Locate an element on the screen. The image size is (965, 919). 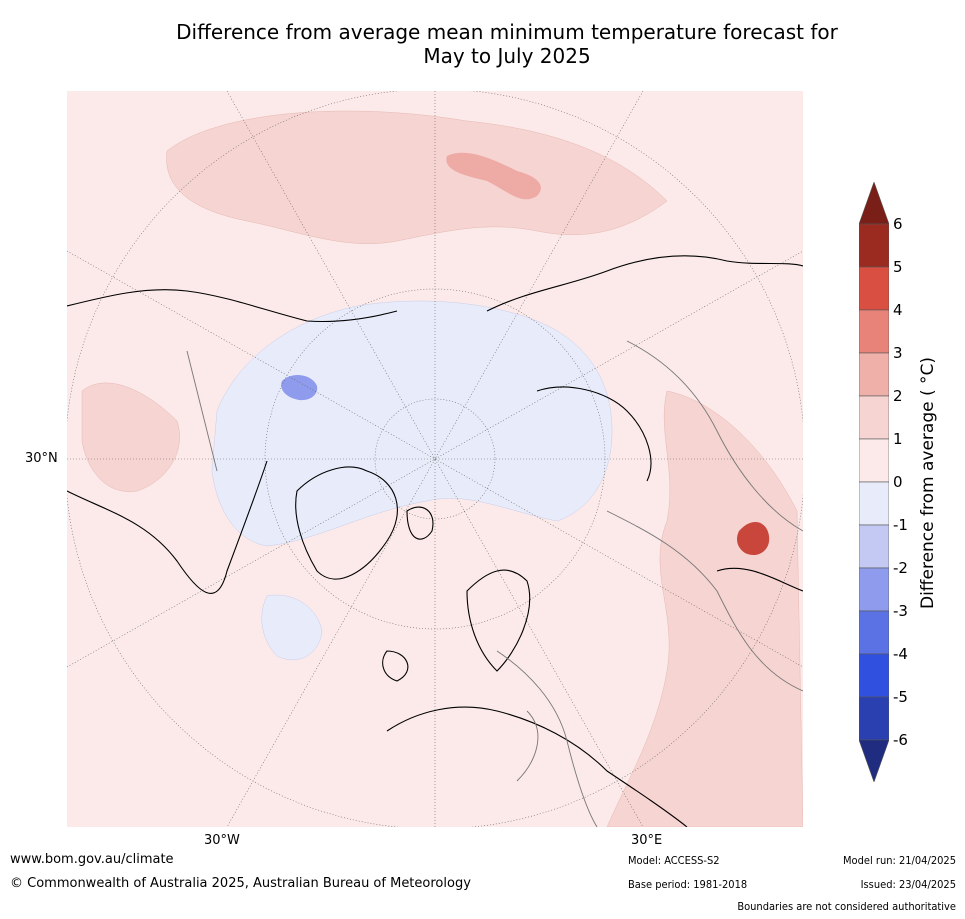
colorbar-tick-label: 1 is located at coordinates (898, 439).